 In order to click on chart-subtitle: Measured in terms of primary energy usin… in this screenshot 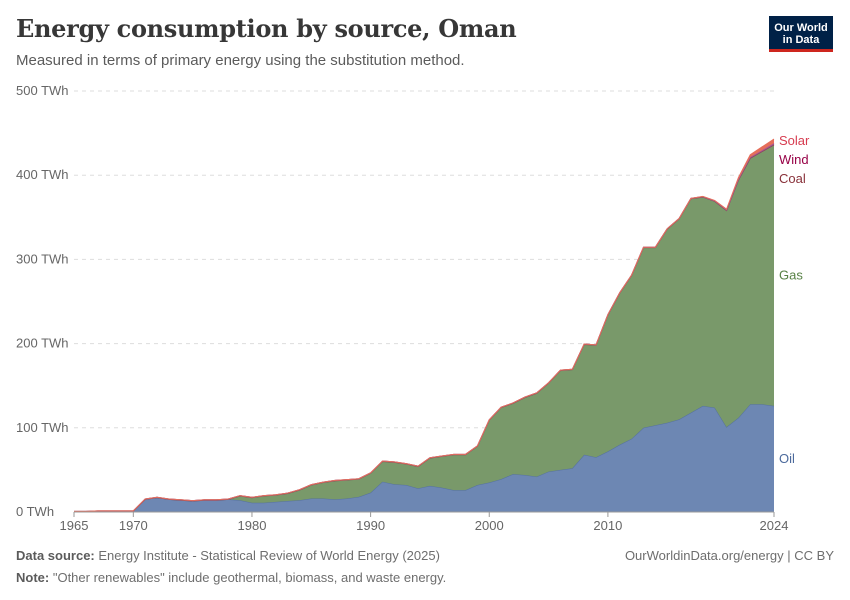, I will do `click(240, 60)`.